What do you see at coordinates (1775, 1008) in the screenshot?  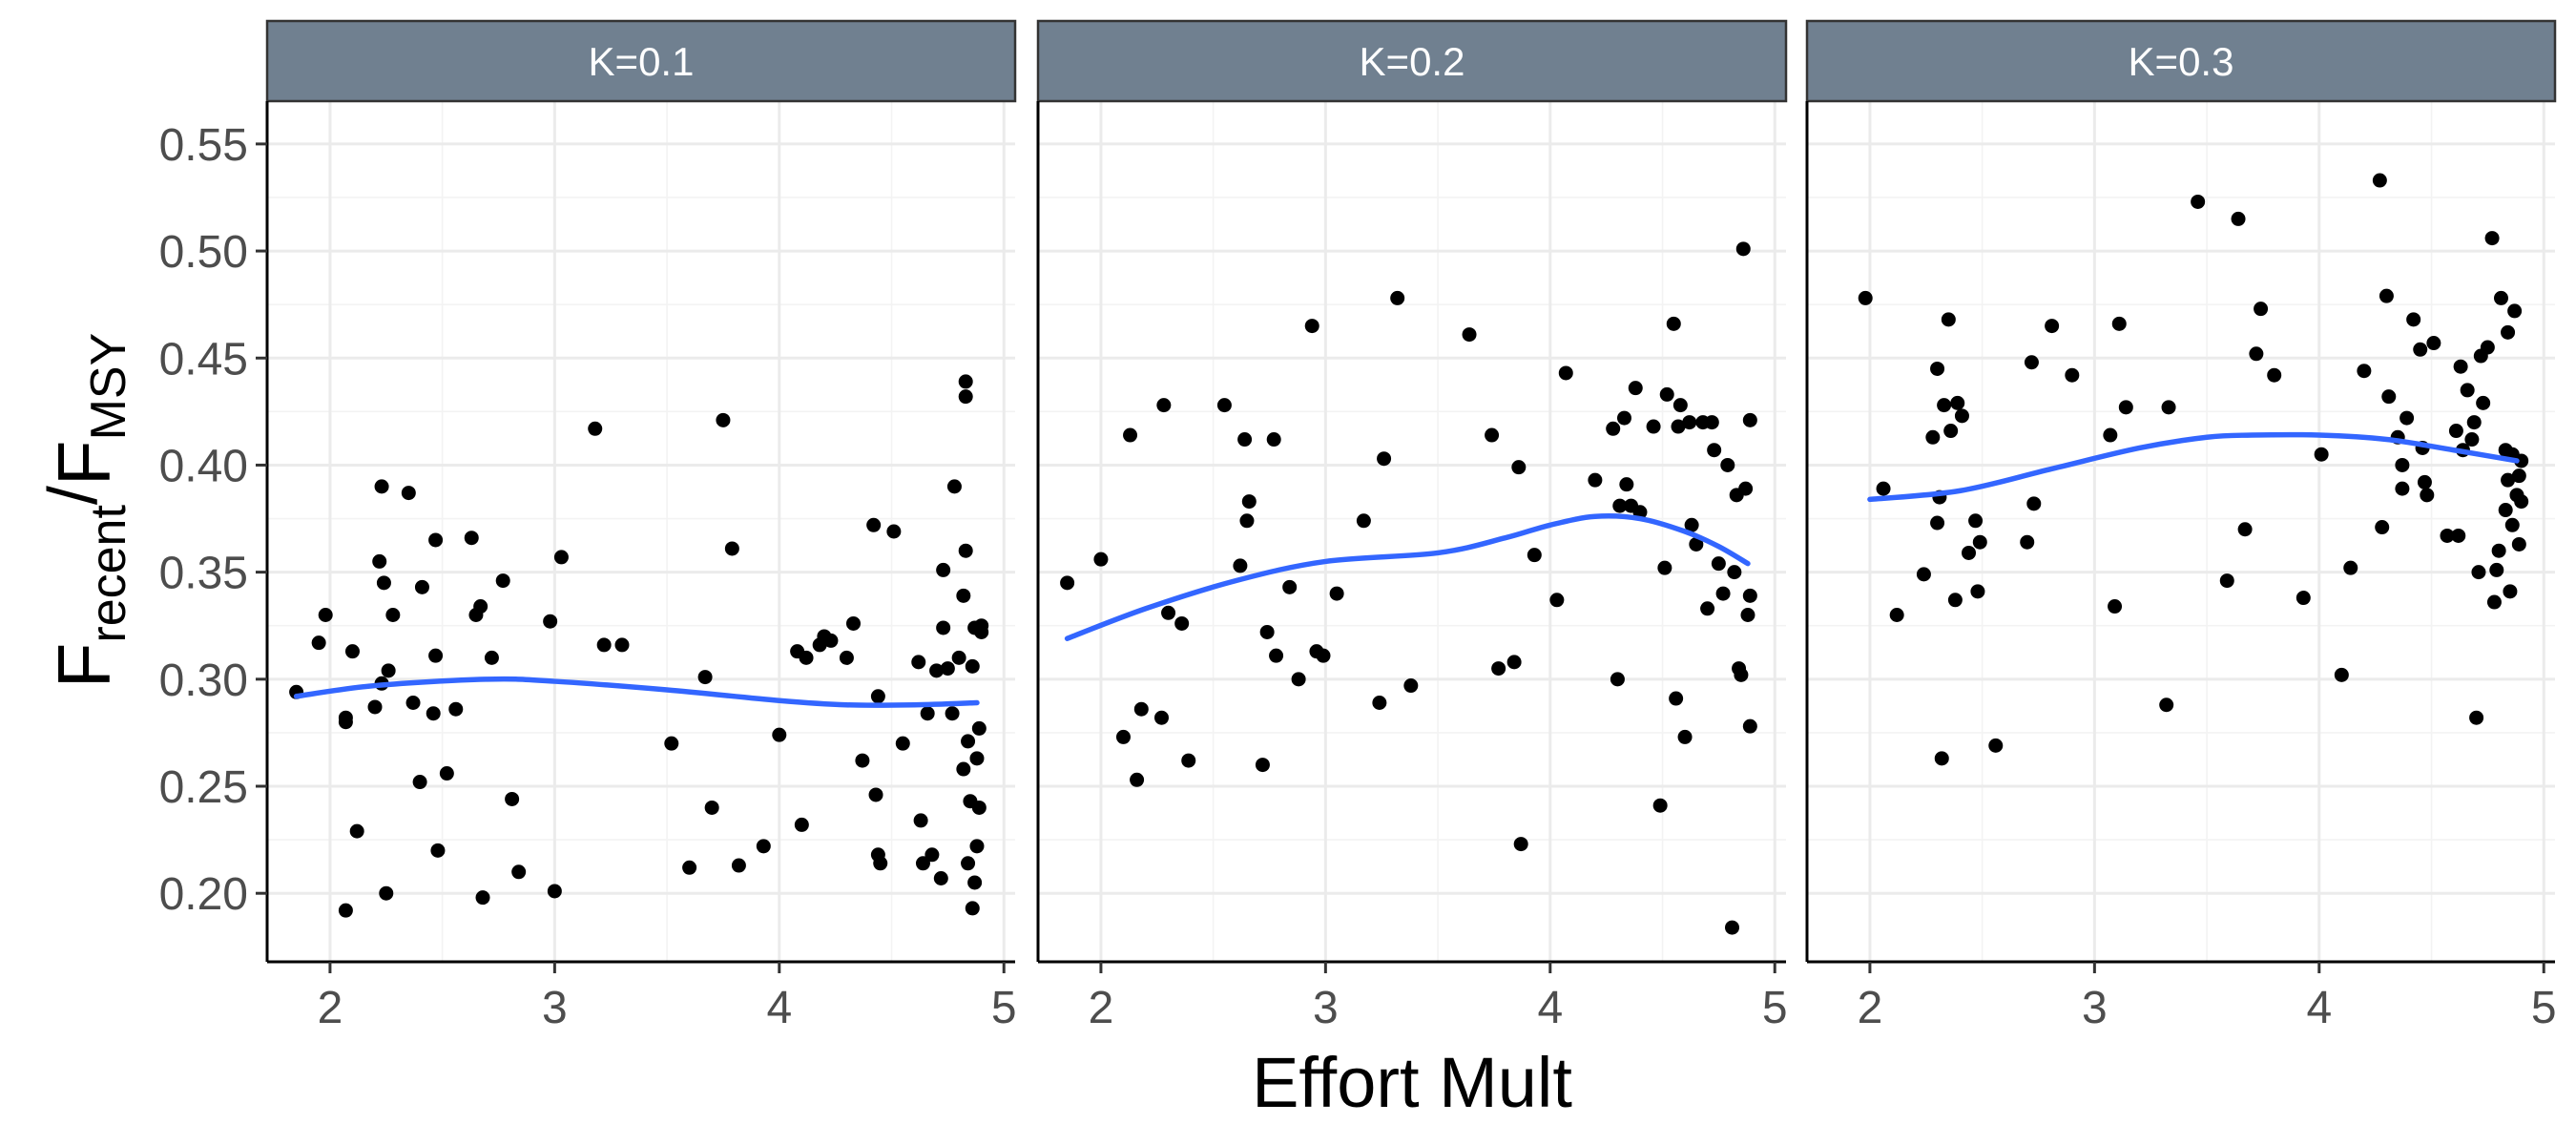 I see `x-tick-label: 5` at bounding box center [1775, 1008].